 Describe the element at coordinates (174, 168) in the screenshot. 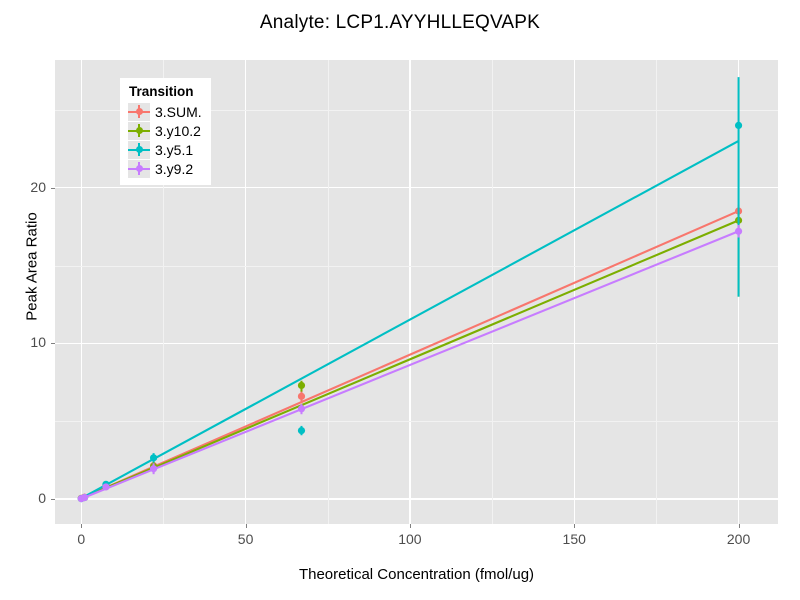

I see `legend-item-label: 3.y9.2` at that location.